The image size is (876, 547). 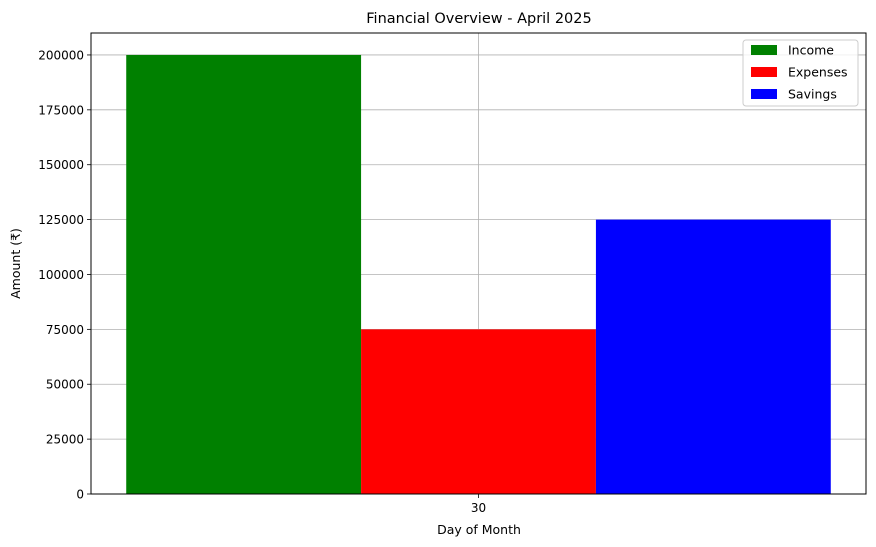 What do you see at coordinates (65, 440) in the screenshot?
I see `y-tick-label: 25000` at bounding box center [65, 440].